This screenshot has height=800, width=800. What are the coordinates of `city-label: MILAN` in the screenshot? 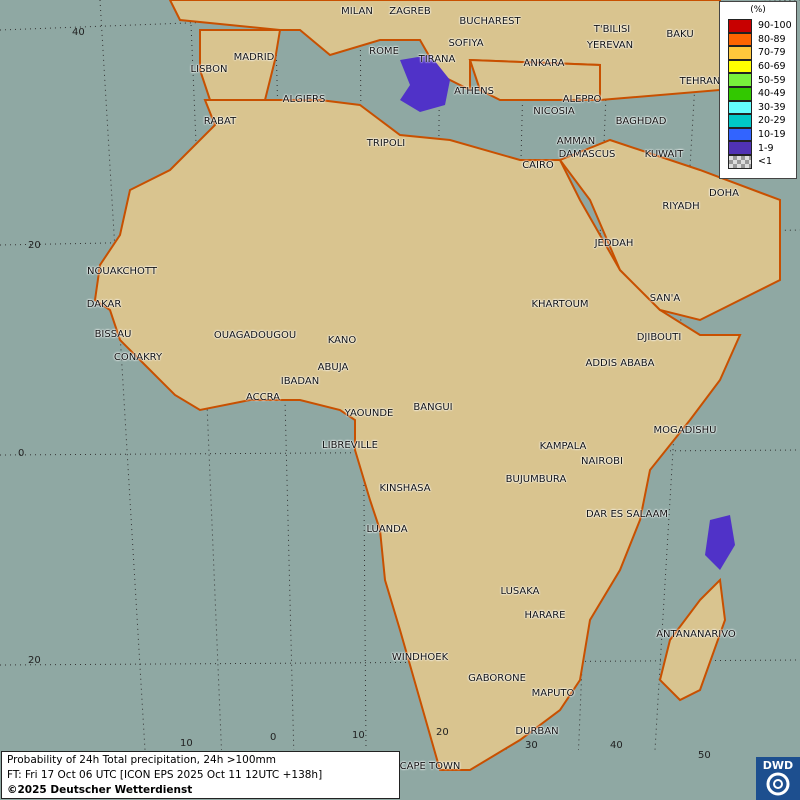 It's located at (357, 11).